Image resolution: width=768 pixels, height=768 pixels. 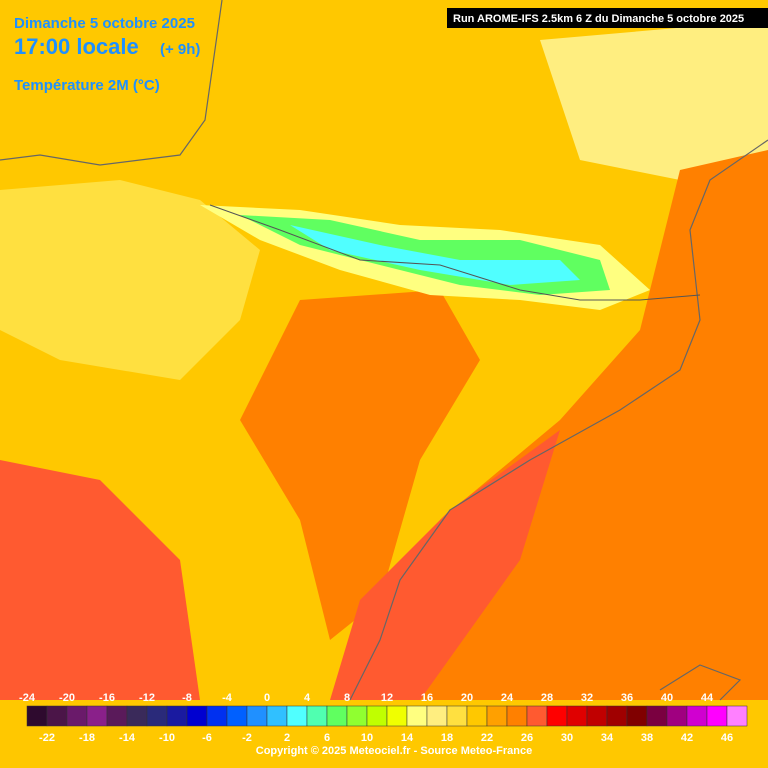 What do you see at coordinates (654, 110) in the screenshot?
I see `warm-zone` at bounding box center [654, 110].